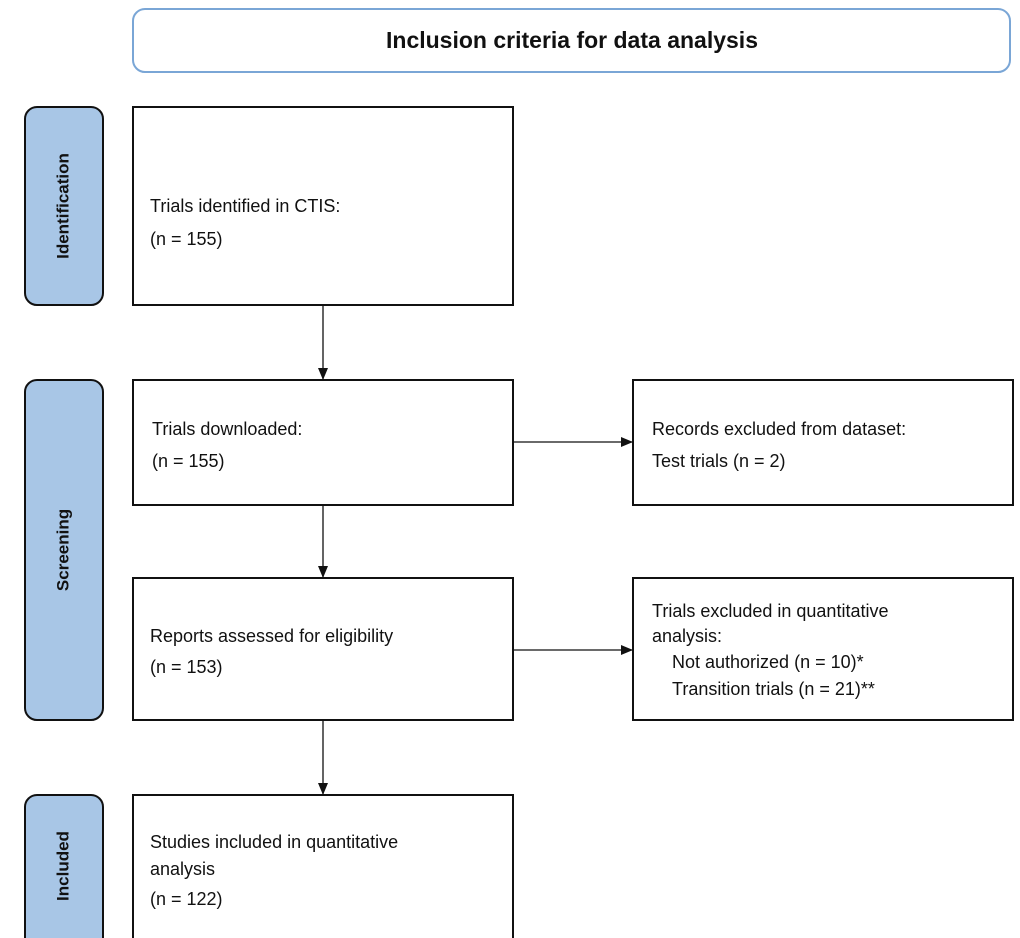 Image resolution: width=1020 pixels, height=938 pixels. What do you see at coordinates (271, 636) in the screenshot?
I see `box-text: Reports assessed for eligibility` at bounding box center [271, 636].